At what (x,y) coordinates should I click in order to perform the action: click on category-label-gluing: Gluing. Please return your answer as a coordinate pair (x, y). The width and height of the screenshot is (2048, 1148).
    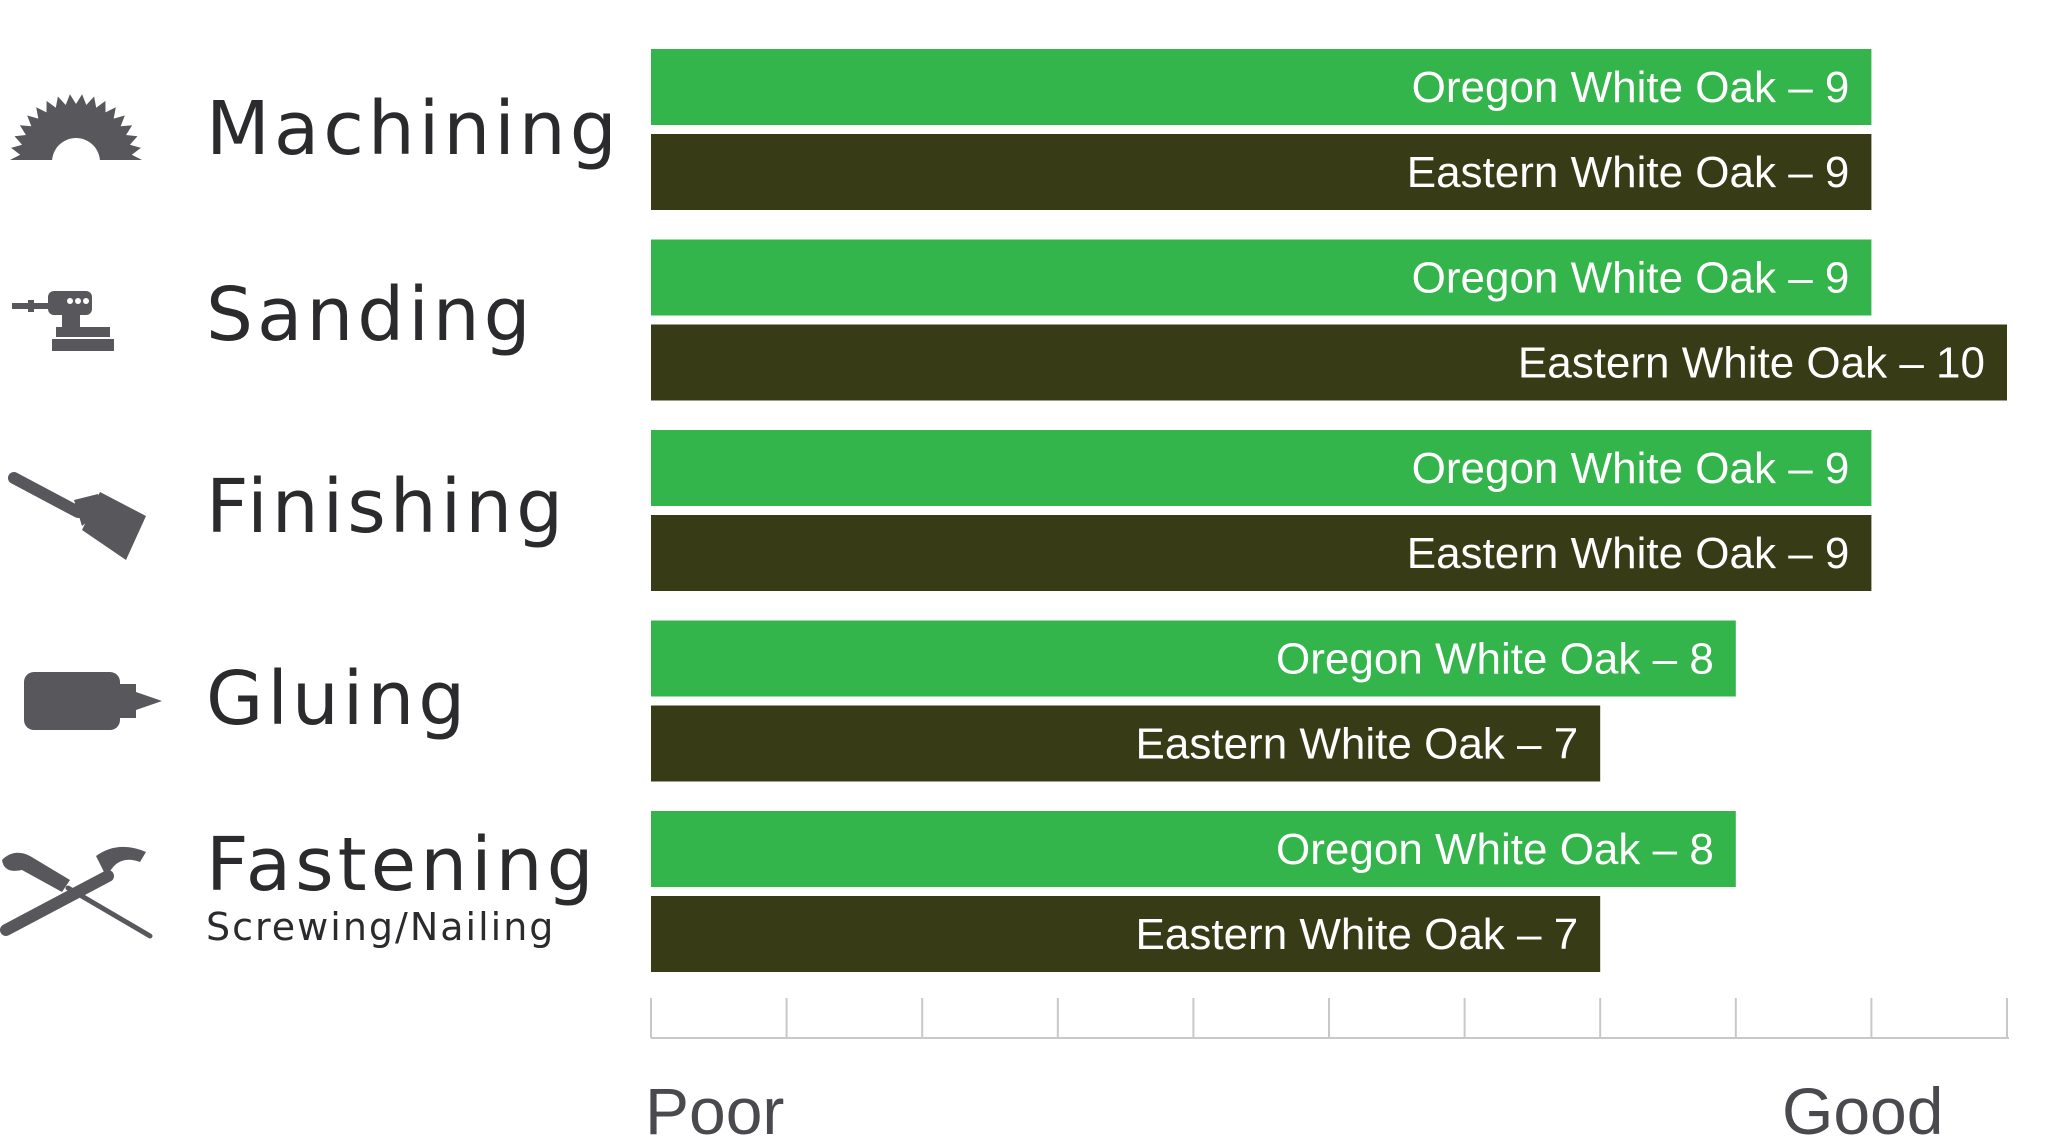
    Looking at the image, I should click on (338, 699).